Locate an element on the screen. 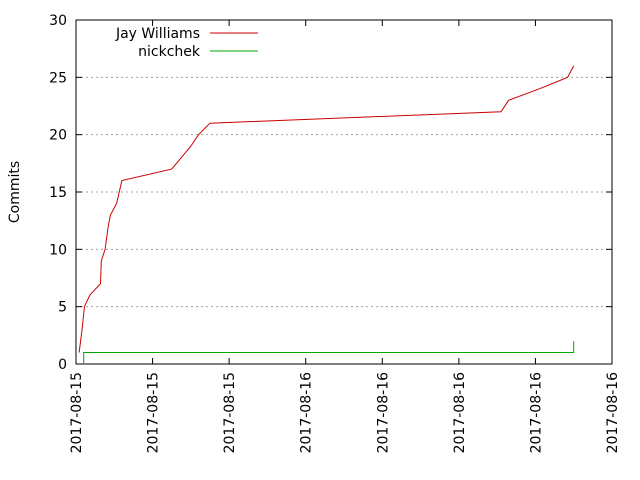 The image size is (640, 480). y-tick-label: 10 is located at coordinates (58, 250).